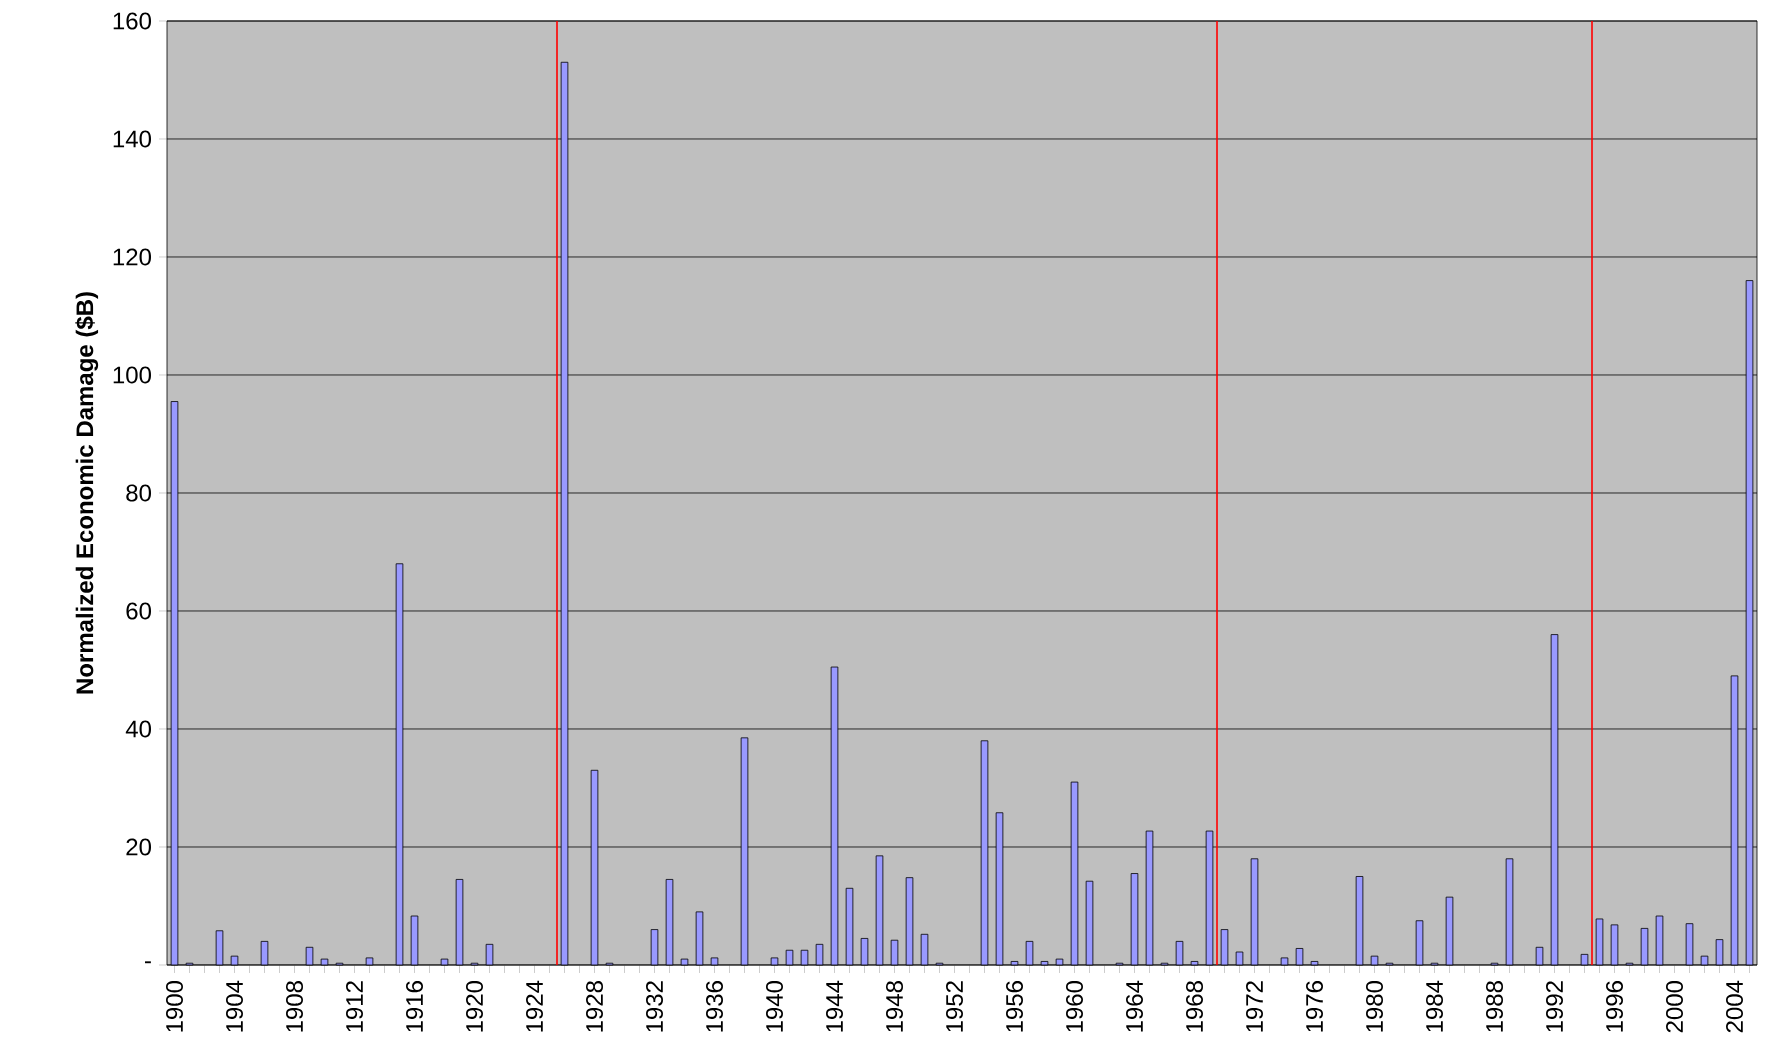 This screenshot has height=1053, width=1769. I want to click on y-tick-label: 160, so click(132, 21).